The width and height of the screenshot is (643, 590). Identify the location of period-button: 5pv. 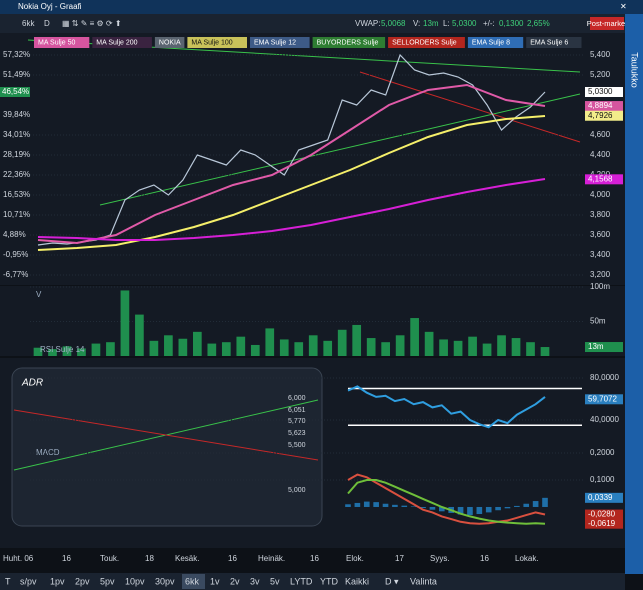
(107, 581).